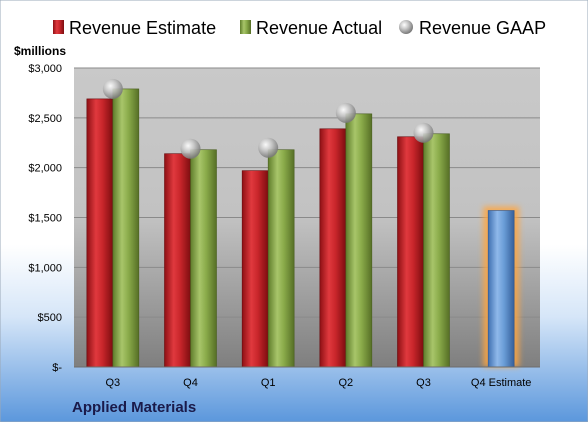 Image resolution: width=588 pixels, height=427 pixels. I want to click on legend-swatch-gaap, so click(406, 27).